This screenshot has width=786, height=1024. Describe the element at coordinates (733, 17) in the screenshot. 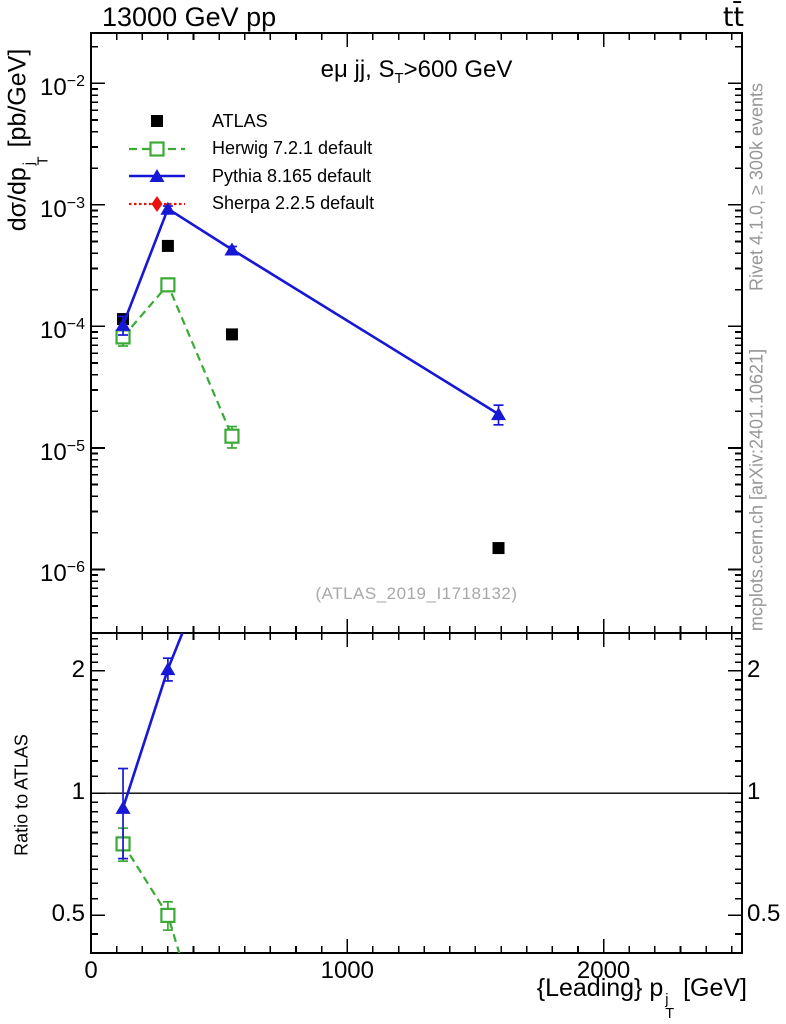

I see `process-title: tt̄` at that location.